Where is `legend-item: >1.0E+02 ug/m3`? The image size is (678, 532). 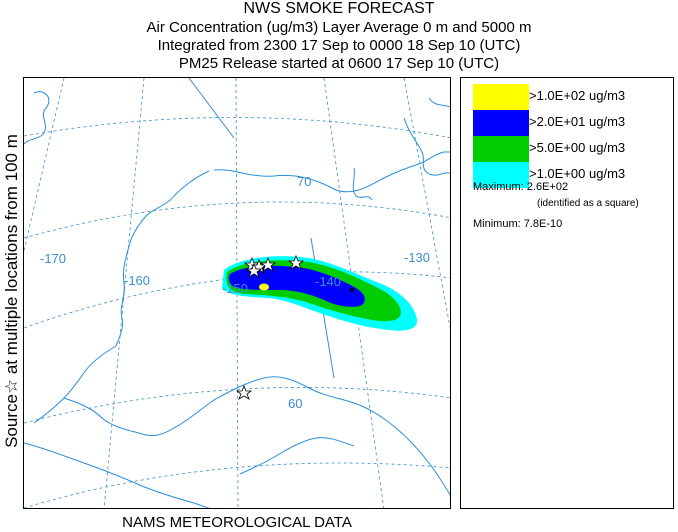 legend-item: >1.0E+02 ug/m3 is located at coordinates (571, 97).